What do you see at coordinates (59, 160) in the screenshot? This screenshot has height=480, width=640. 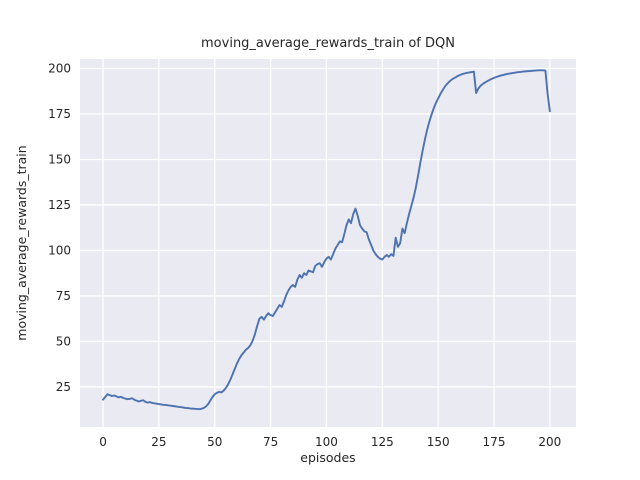 I see `y-tick-label: 150` at bounding box center [59, 160].